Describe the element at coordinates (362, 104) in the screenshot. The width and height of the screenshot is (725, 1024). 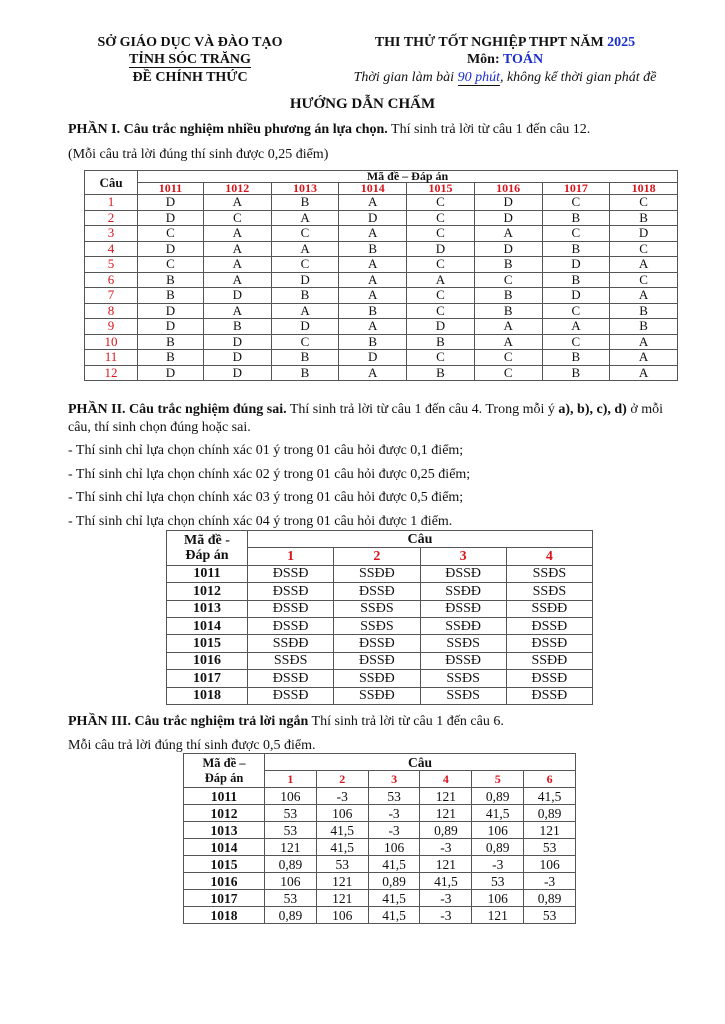
I see `page-title: HƯỚNG DẪN CHẤM` at that location.